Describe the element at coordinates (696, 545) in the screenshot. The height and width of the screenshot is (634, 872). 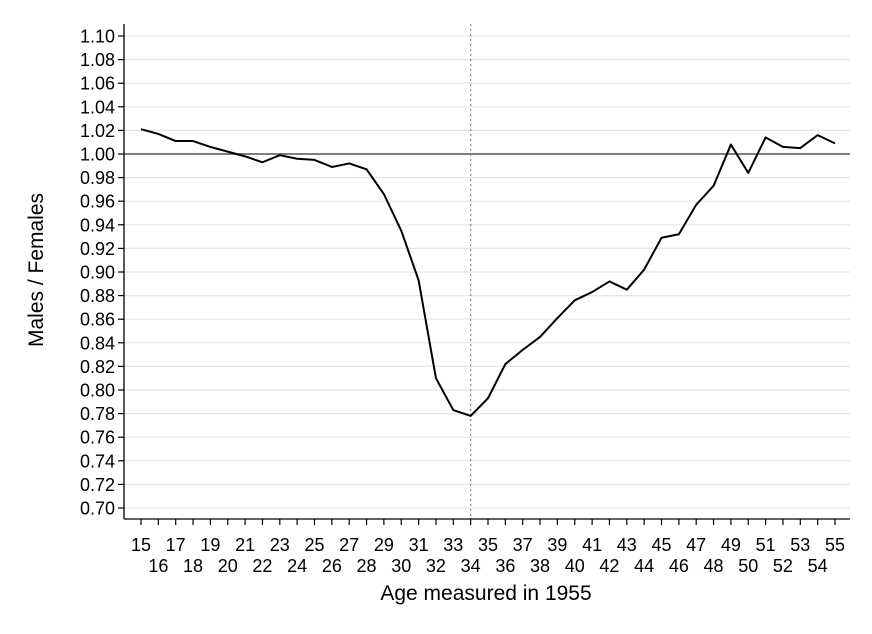
I see `x-tick-label: 47` at that location.